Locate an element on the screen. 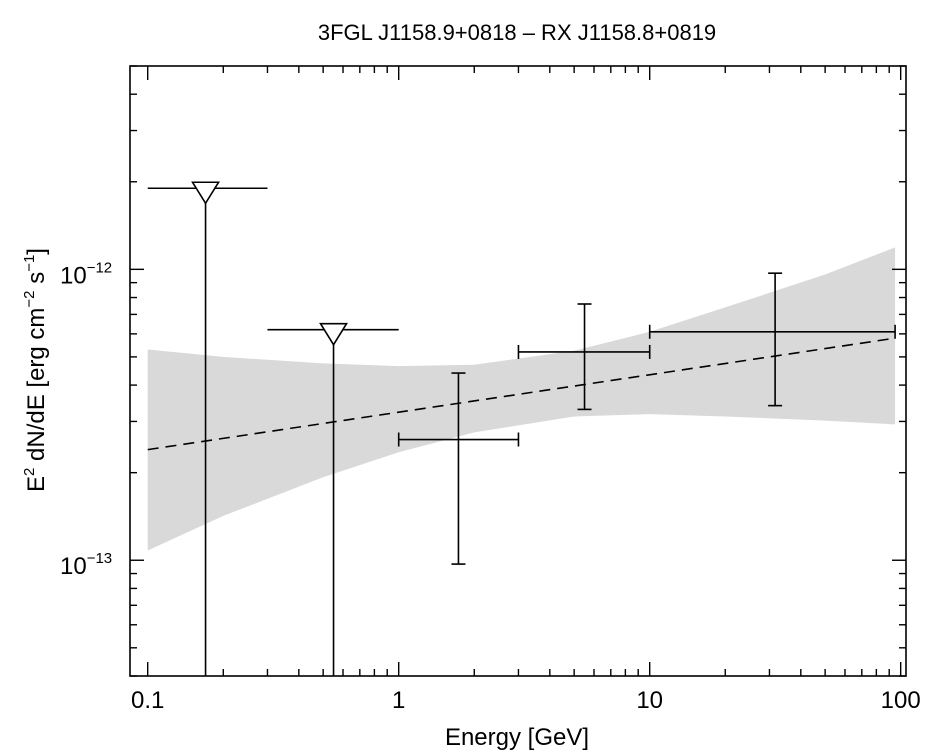  y-tick-label: 10−12 is located at coordinates (86, 274).